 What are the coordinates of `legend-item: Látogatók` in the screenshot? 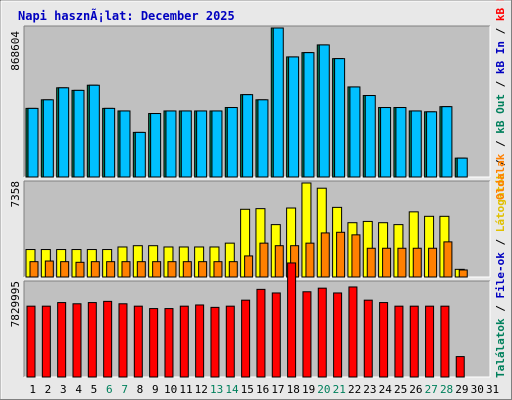 It's located at (500, 202).